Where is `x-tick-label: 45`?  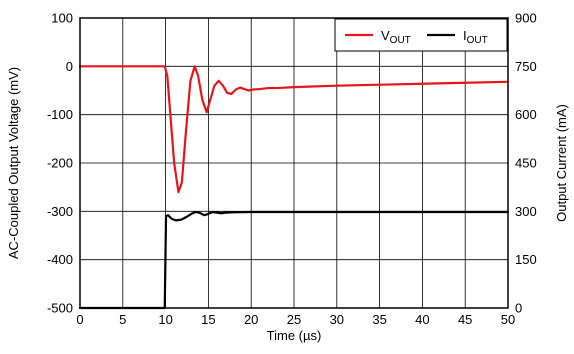 x-tick-label: 45 is located at coordinates (465, 319).